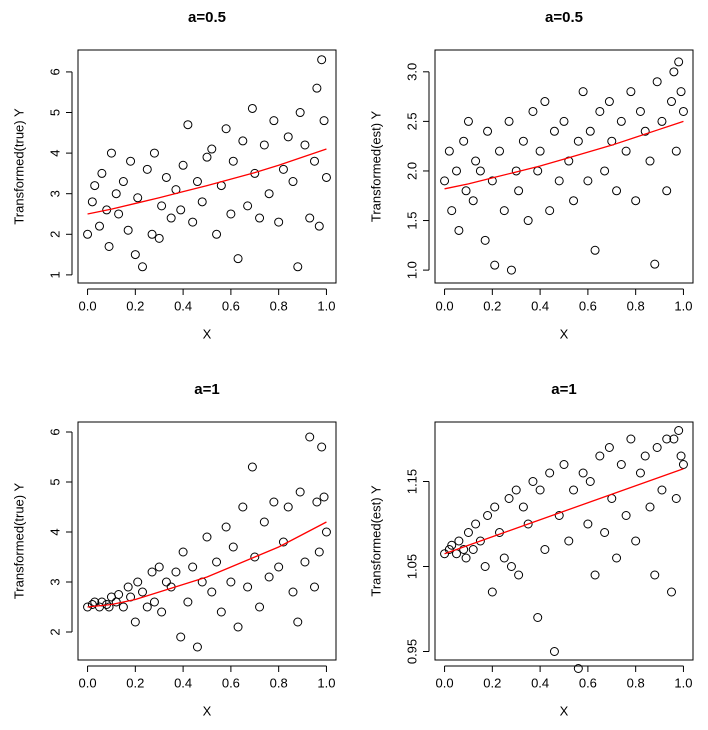 The width and height of the screenshot is (708, 730). What do you see at coordinates (564, 17) in the screenshot?
I see `panel-title: a=0.5` at bounding box center [564, 17].